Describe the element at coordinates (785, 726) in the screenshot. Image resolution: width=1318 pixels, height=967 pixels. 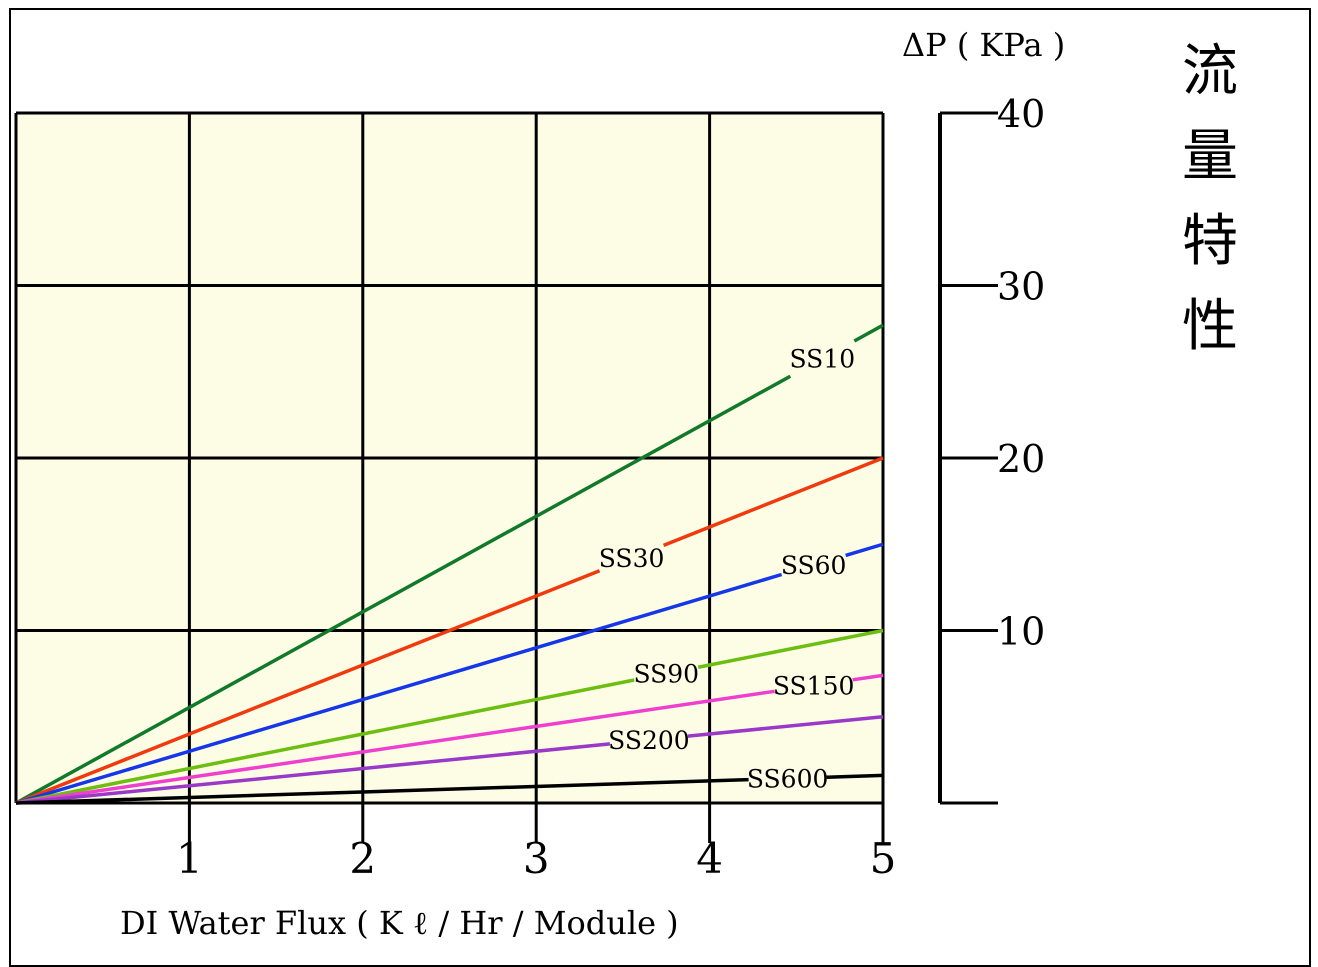
I see `series-line-ss200-end` at that location.